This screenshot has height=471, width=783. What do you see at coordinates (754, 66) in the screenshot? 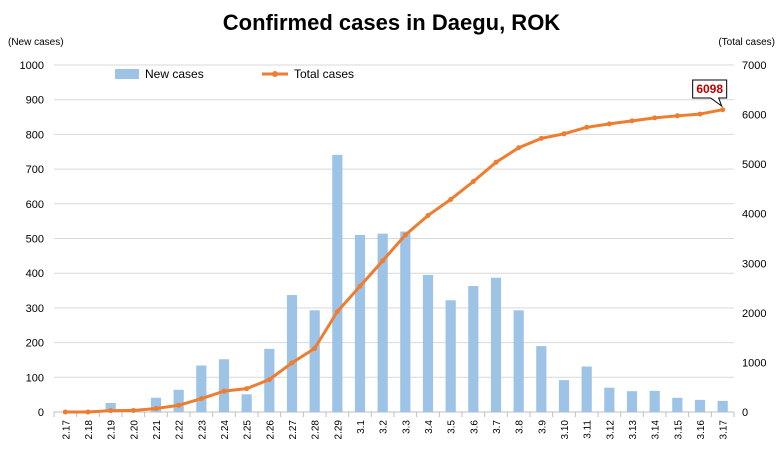
I see `right-tick-label: 7000` at bounding box center [754, 66].